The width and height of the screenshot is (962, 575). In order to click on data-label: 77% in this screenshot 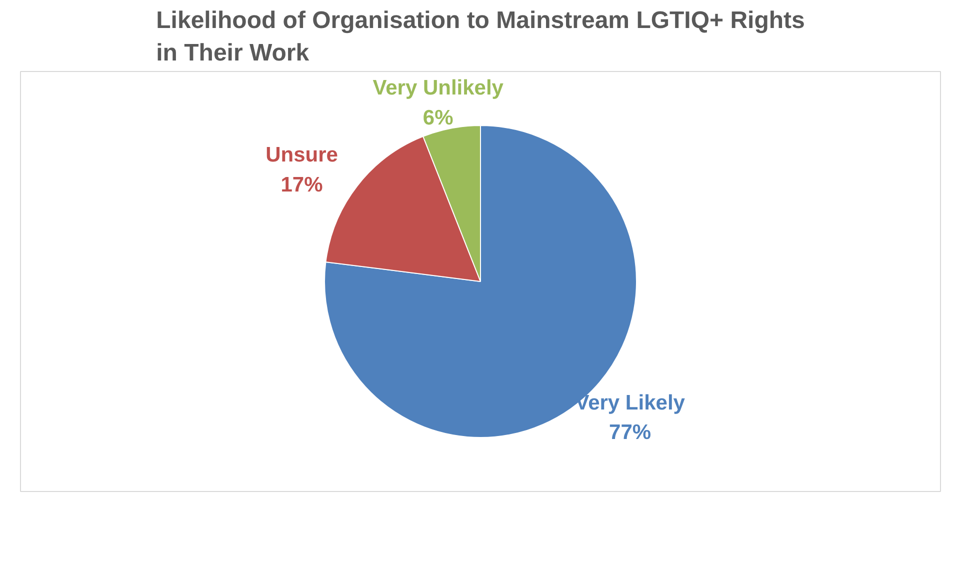, I will do `click(630, 432)`.